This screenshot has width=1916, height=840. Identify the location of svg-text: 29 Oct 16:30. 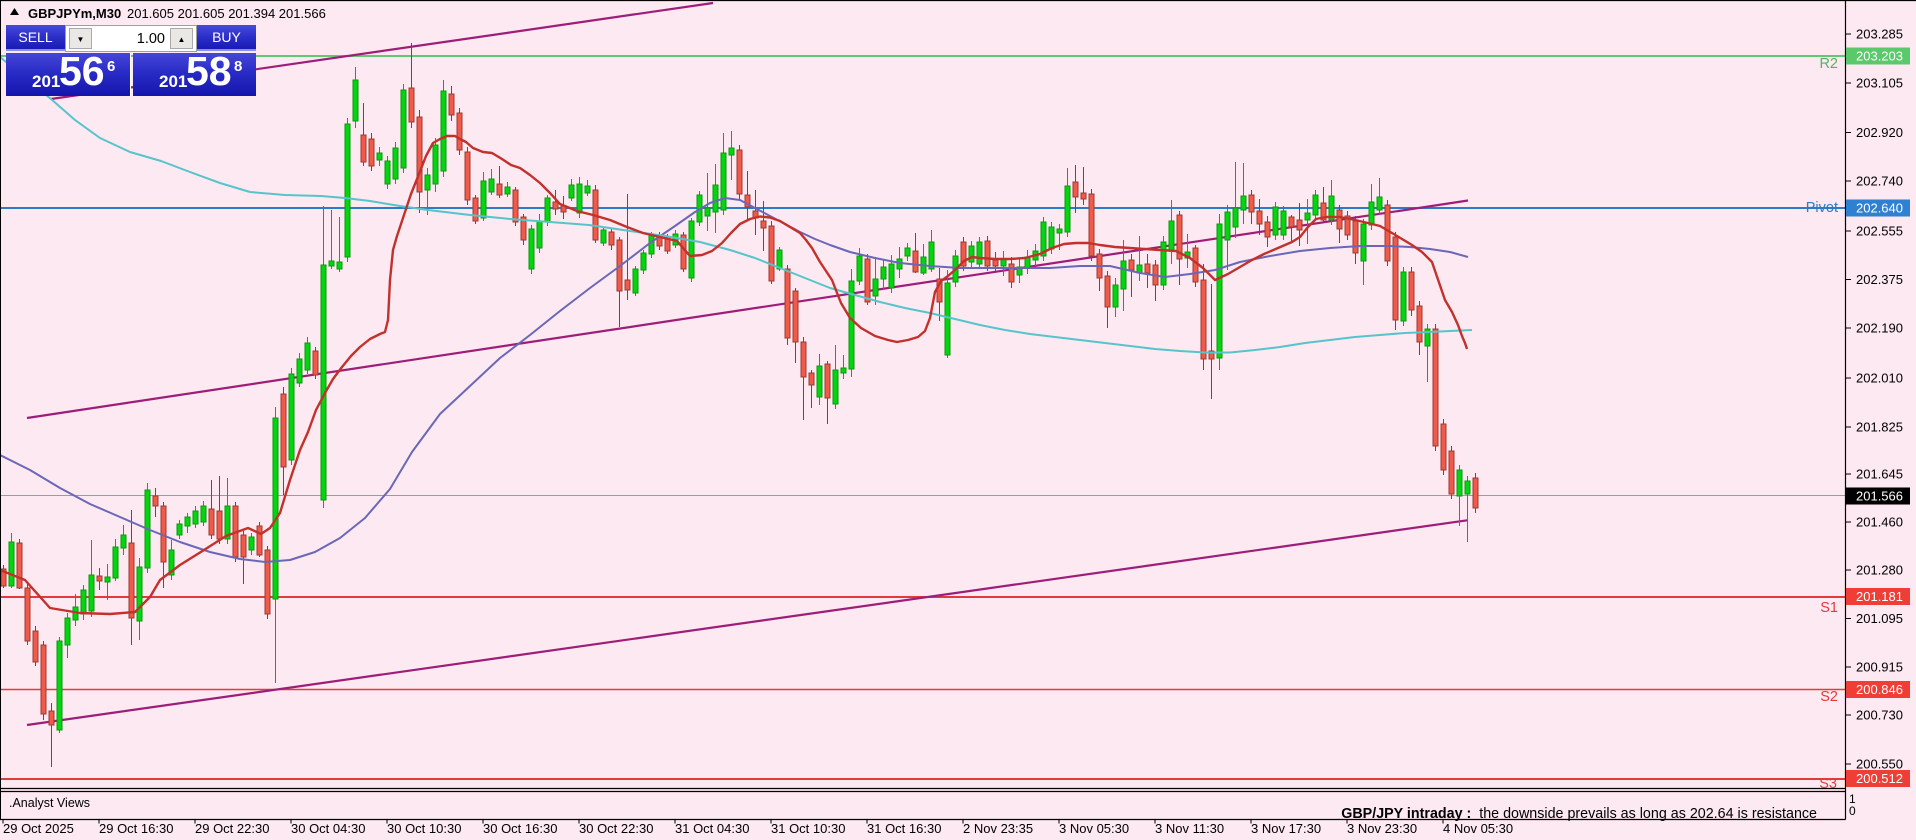
(136, 828).